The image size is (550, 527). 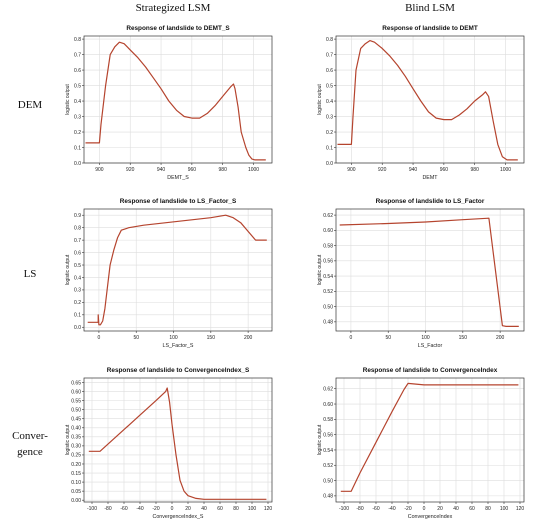 What do you see at coordinates (178, 201) in the screenshot?
I see `chart-title: Response of landslide to LS_Factor_S` at bounding box center [178, 201].